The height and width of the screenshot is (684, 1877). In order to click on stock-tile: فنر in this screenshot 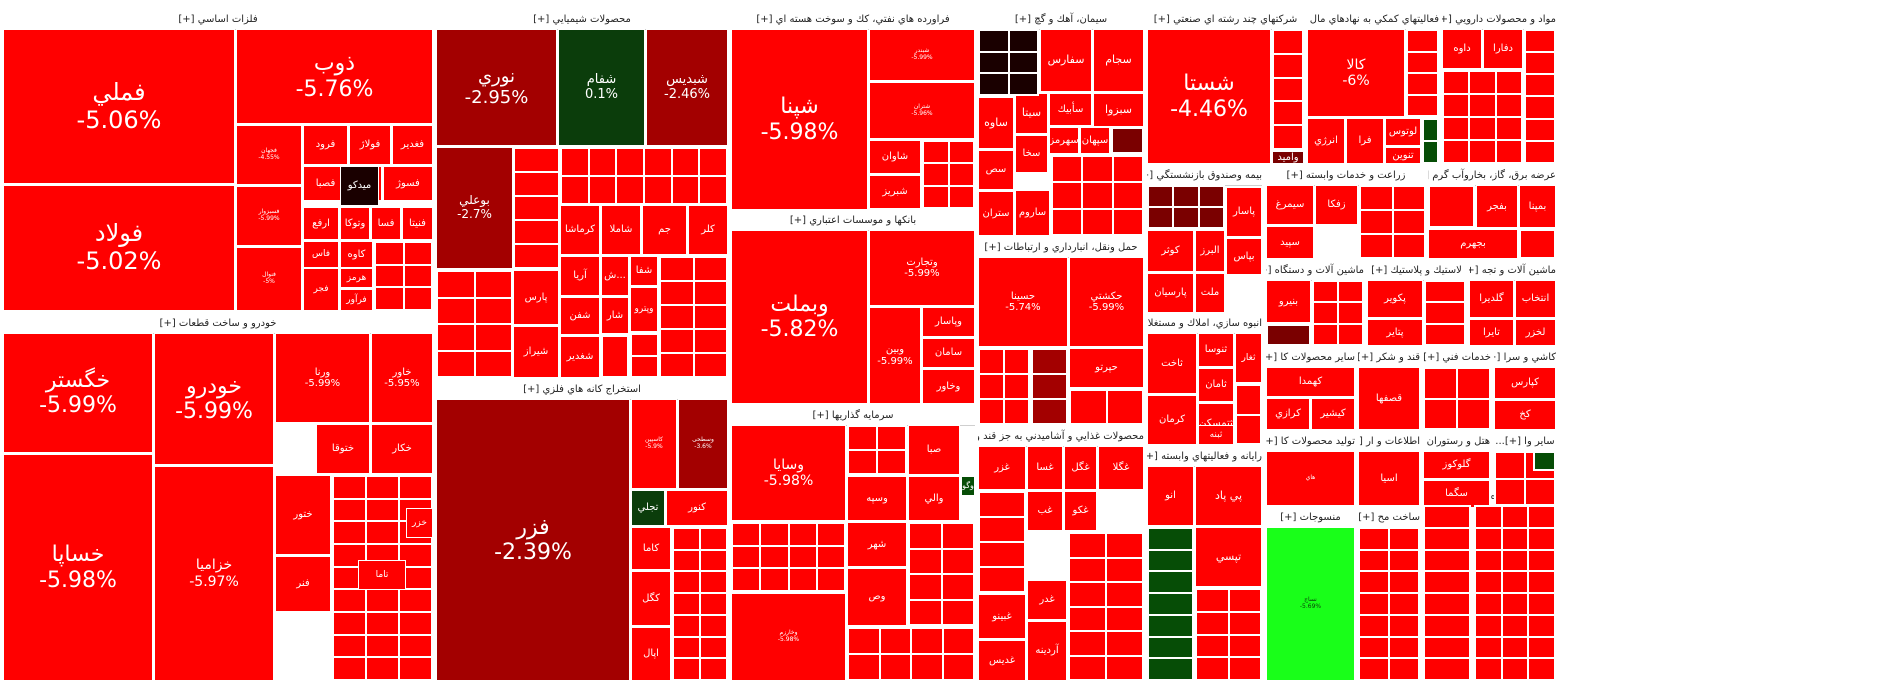, I will do `click(303, 584)`.